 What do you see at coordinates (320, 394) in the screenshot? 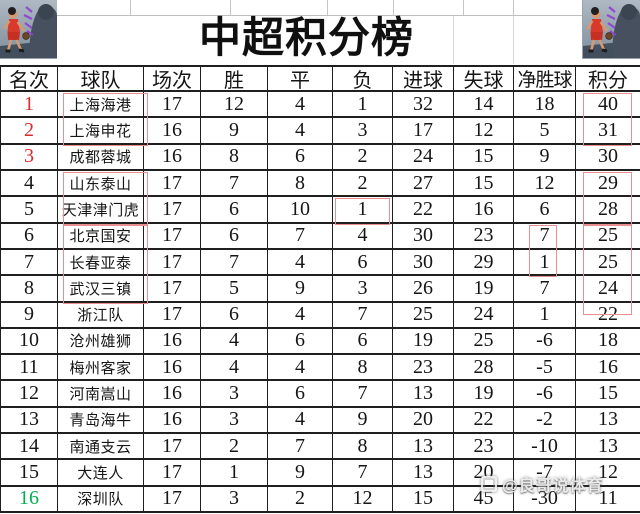
I see `table-row: 12 河南嵩山 16 3 6 7 13 19 -6 15` at bounding box center [320, 394].